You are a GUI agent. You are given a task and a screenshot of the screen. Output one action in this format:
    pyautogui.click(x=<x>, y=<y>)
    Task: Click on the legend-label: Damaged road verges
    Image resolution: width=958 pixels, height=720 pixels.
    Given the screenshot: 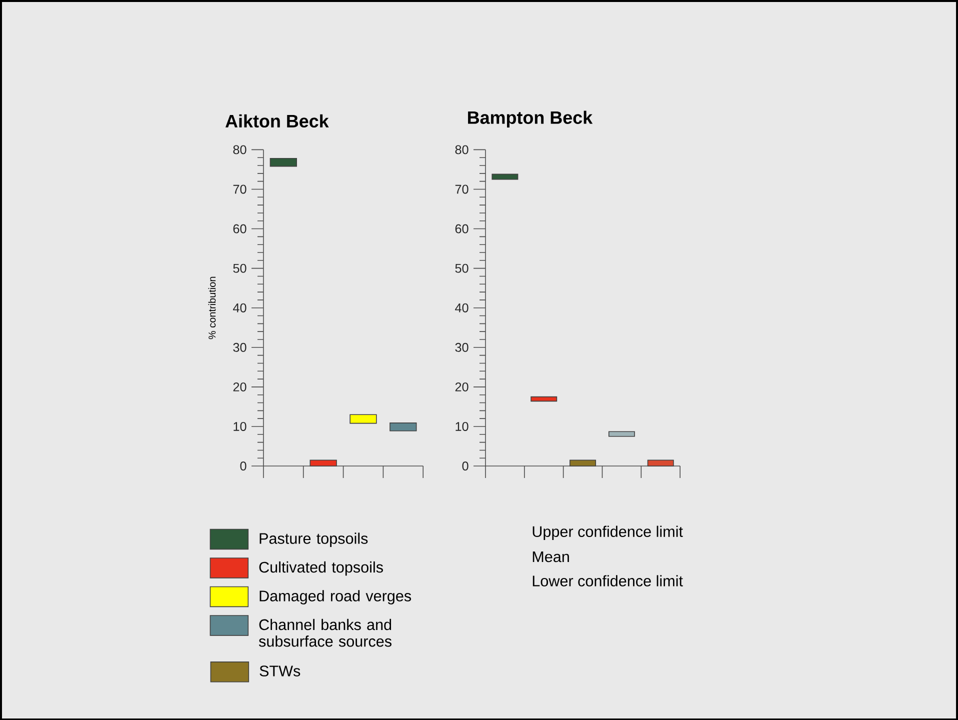 What is the action you would take?
    pyautogui.click(x=336, y=597)
    